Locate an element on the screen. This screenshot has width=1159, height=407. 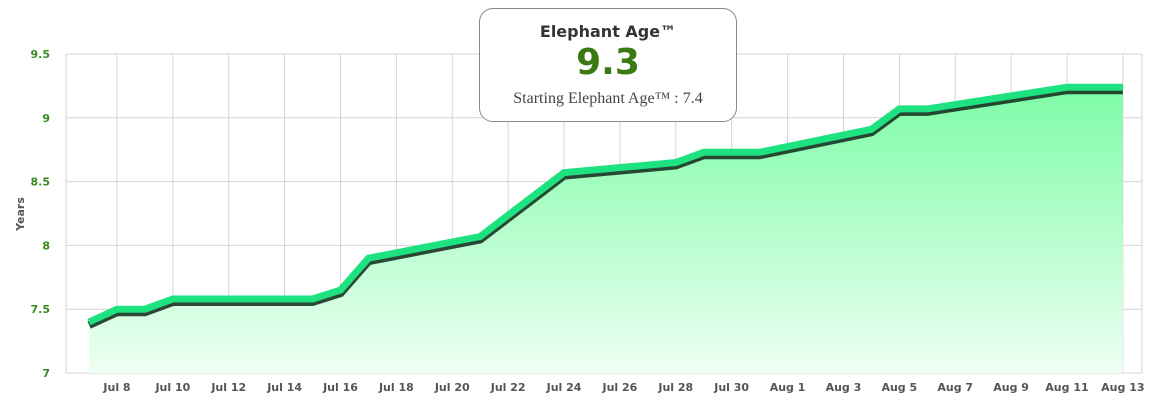
x-tick-label: Jul 24 is located at coordinates (564, 387).